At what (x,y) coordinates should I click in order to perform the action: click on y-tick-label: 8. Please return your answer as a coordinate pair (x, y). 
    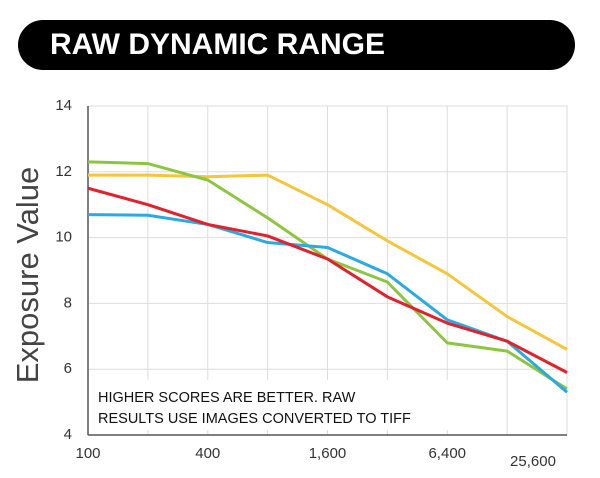
    Looking at the image, I should click on (68, 302).